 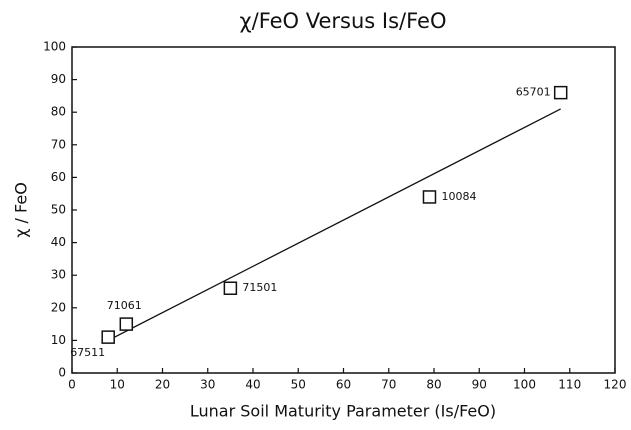 What do you see at coordinates (58, 79) in the screenshot?
I see `y-tick-label: 90` at bounding box center [58, 79].